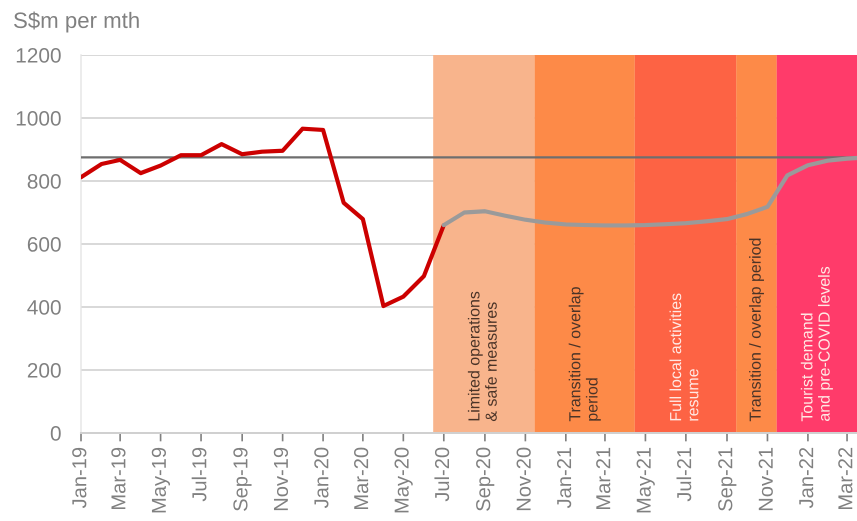 This screenshot has height=521, width=857. Describe the element at coordinates (79, 478) in the screenshot. I see `x-tick-label: Jan-19` at that location.